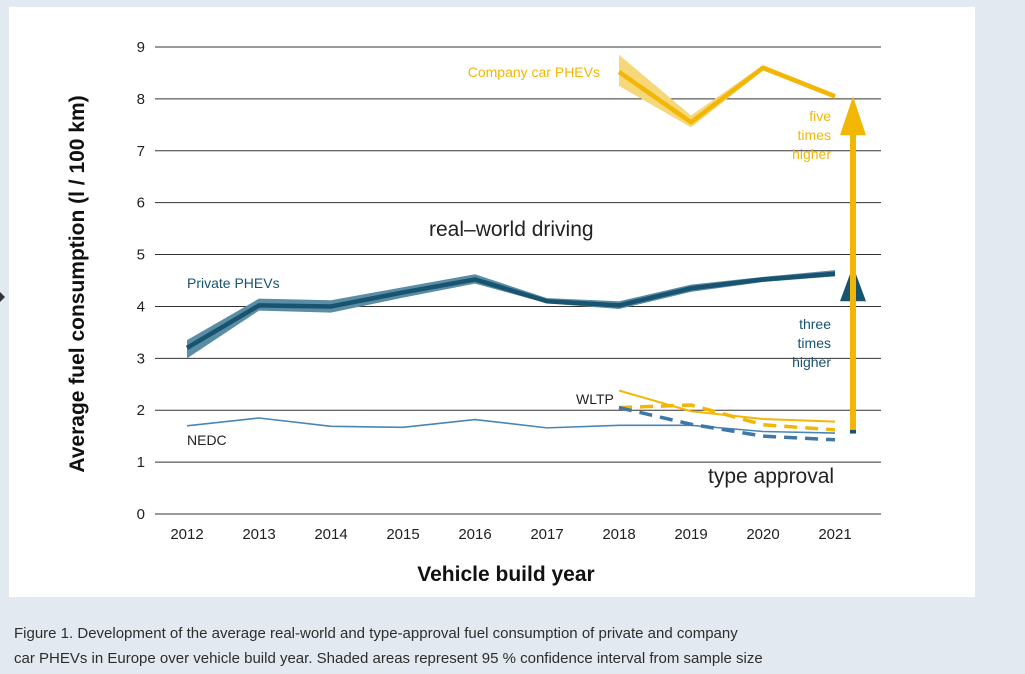 The image size is (1025, 674). I want to click on annotation-type-approval: type approval, so click(771, 476).